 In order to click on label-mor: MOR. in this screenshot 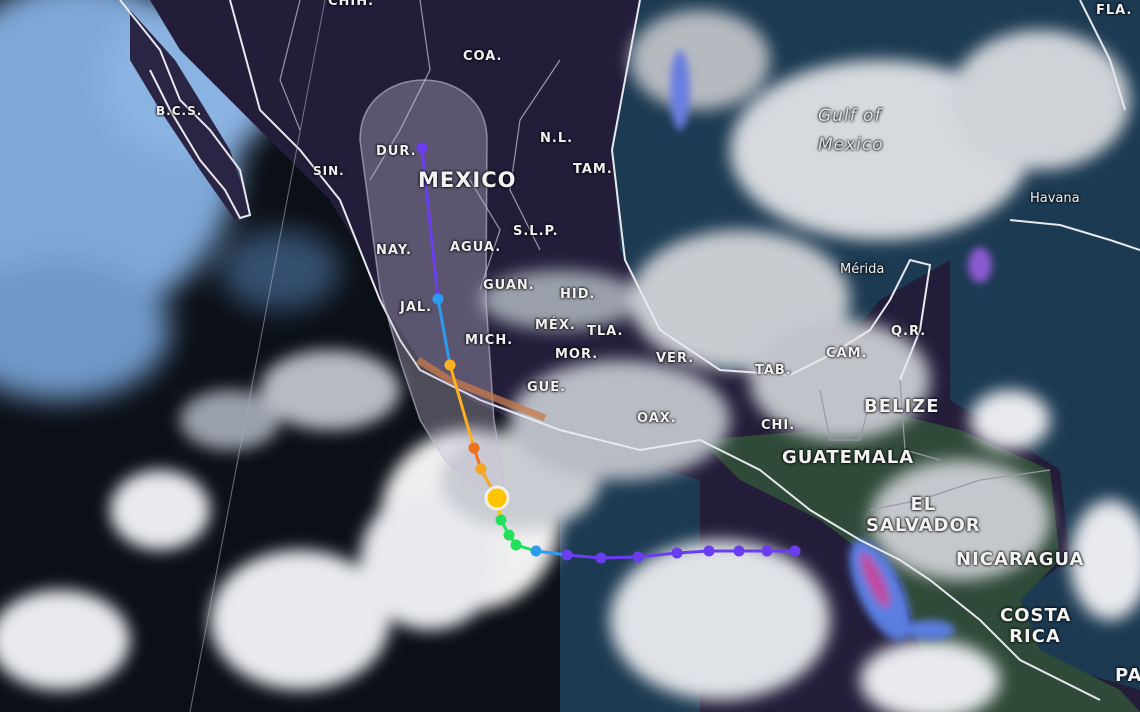, I will do `click(577, 354)`.